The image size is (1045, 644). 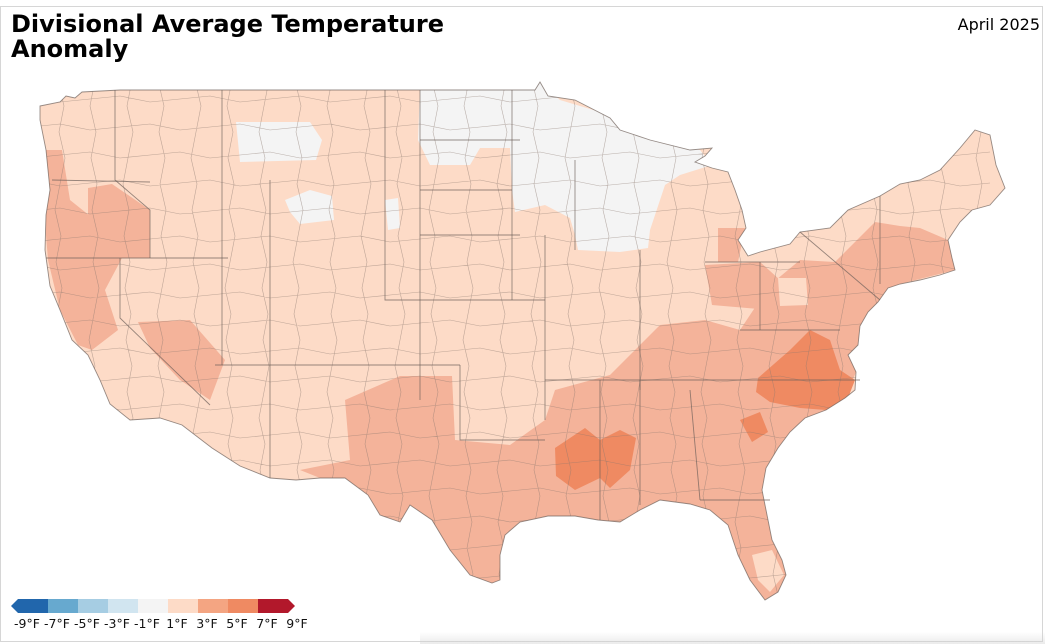 What do you see at coordinates (132, 174) in the screenshot?
I see `state-line-wa-or-id` at bounding box center [132, 174].